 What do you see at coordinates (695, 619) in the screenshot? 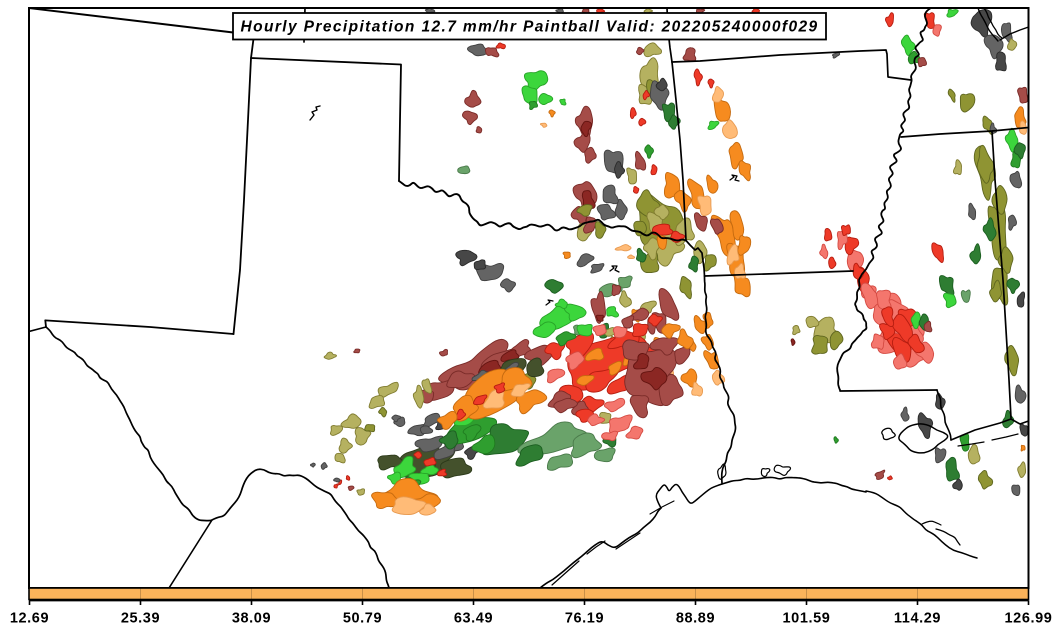
I see `svg-text: 88.89` at bounding box center [695, 619].